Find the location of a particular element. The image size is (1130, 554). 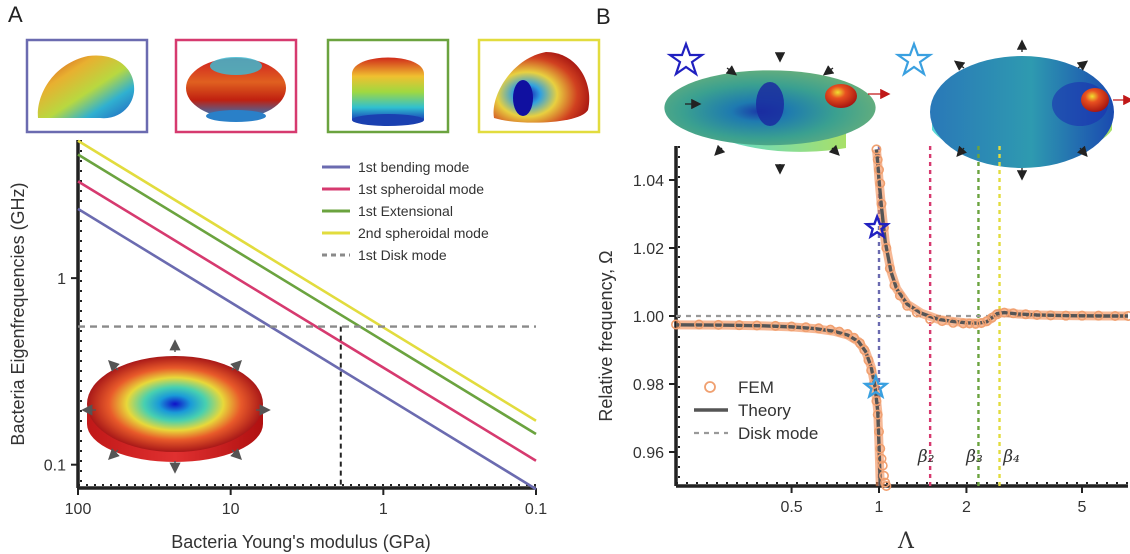

low-freq-disk-illustration is located at coordinates (777, 107).